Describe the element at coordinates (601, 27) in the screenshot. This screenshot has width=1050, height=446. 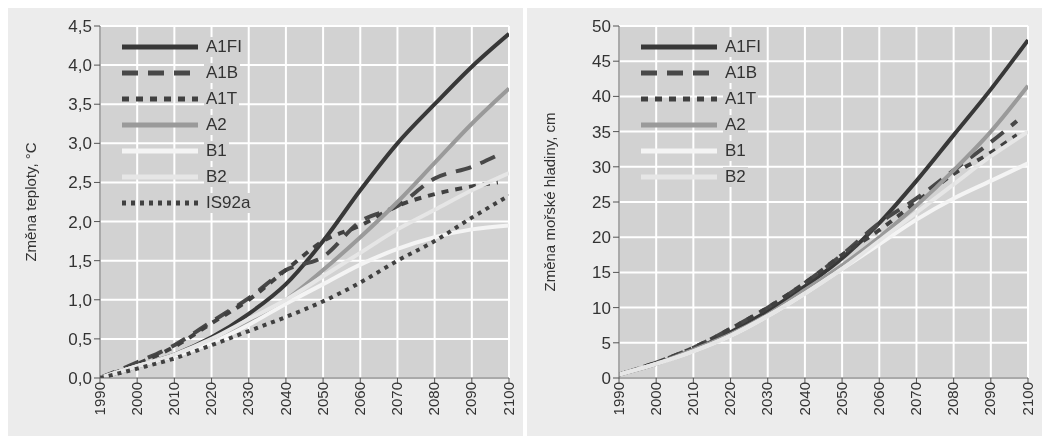
I see `y-tick-label: 50` at that location.